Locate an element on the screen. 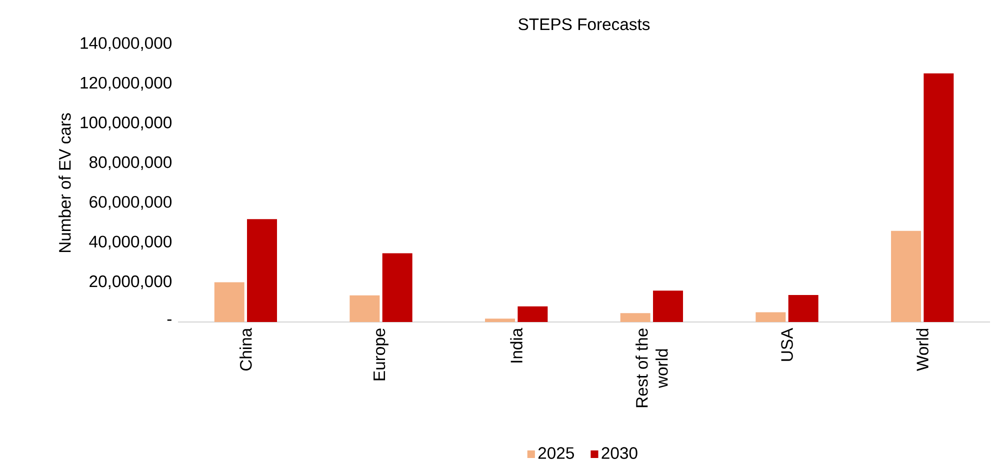  legend-label: 2025 is located at coordinates (556, 453).